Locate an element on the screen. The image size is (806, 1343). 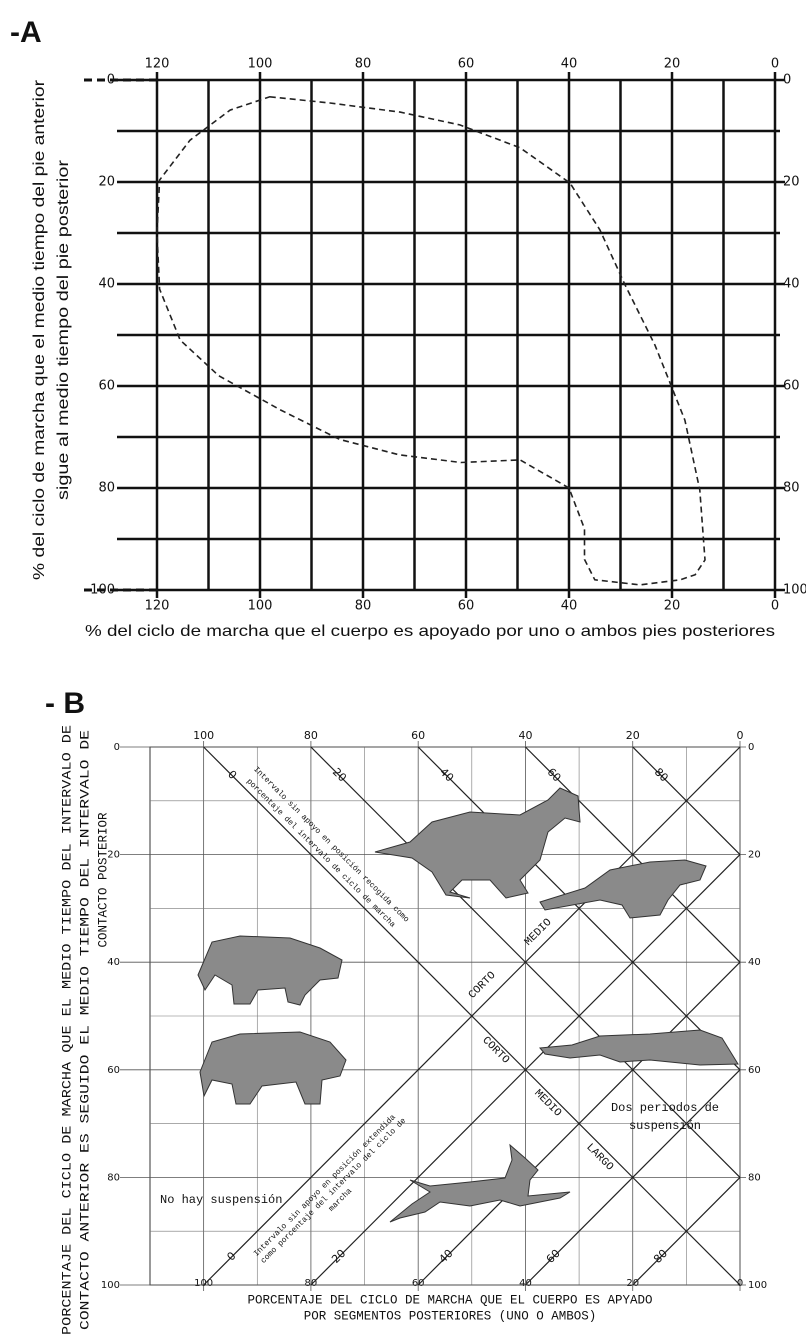
x-axis-label: POR SEGMENTOS POSTERIORES (UNO O AMBOS) is located at coordinates (450, 1316).